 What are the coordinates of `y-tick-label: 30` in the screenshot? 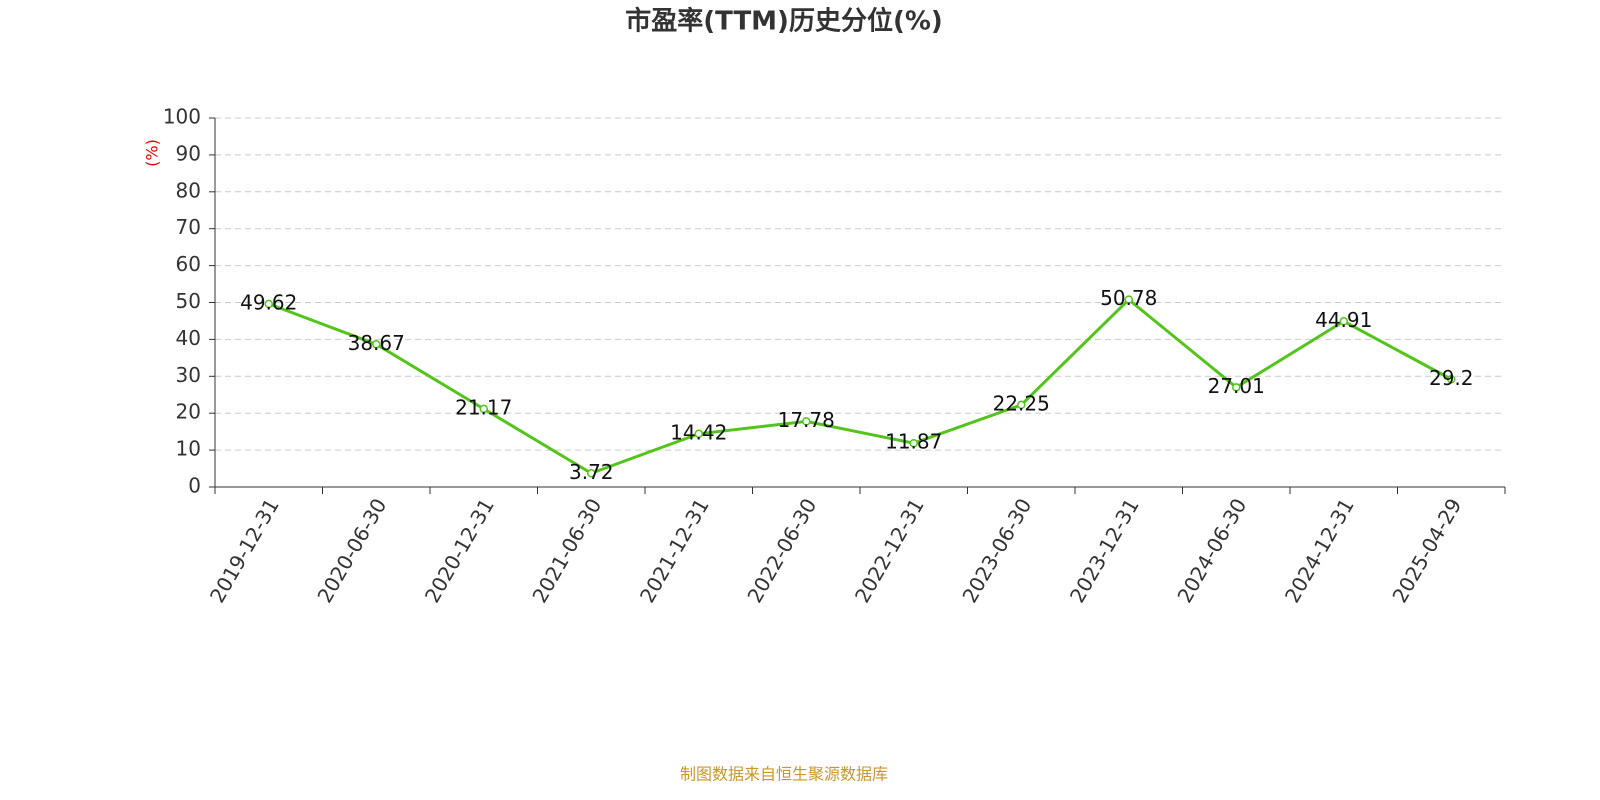 It's located at (188, 375).